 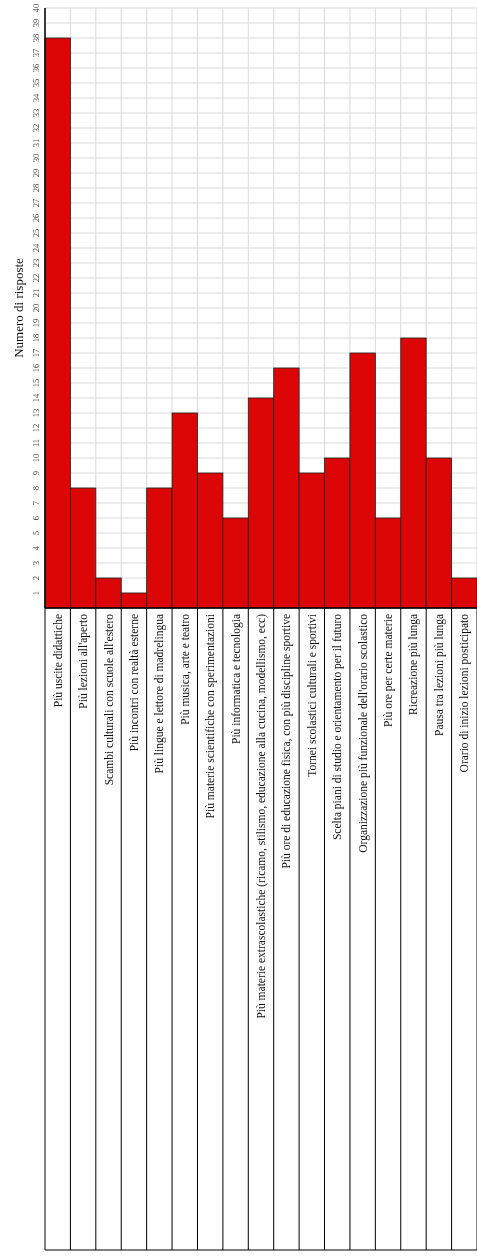 I want to click on x-tick-label: Più materie scientifiche con sperimentazioni, so click(x=211, y=716).